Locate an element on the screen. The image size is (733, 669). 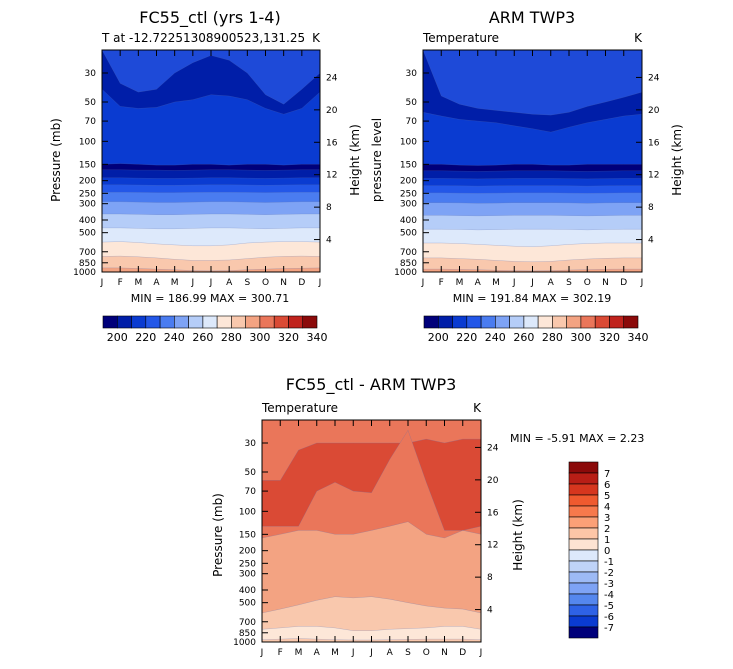
diff-units: K is located at coordinates (477, 408).